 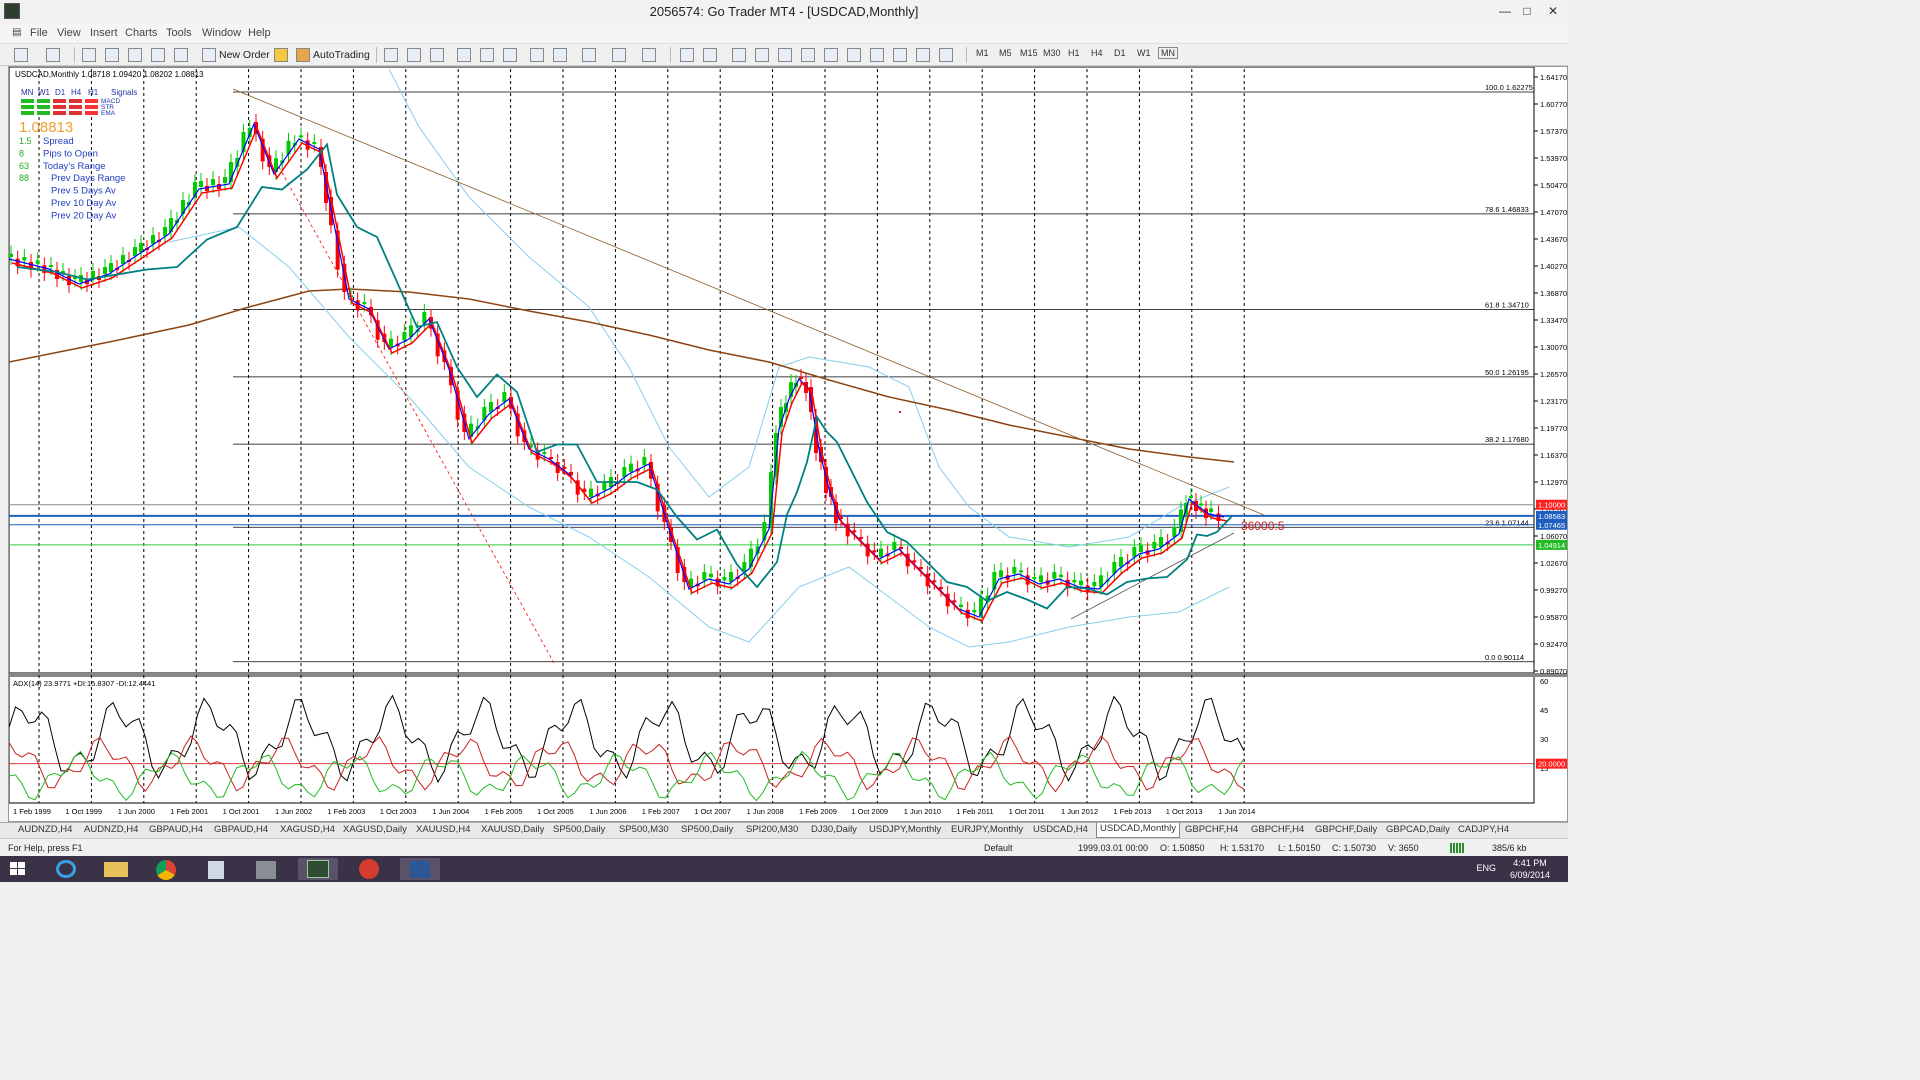 What do you see at coordinates (739, 55) in the screenshot?
I see `vertical-line-button` at bounding box center [739, 55].